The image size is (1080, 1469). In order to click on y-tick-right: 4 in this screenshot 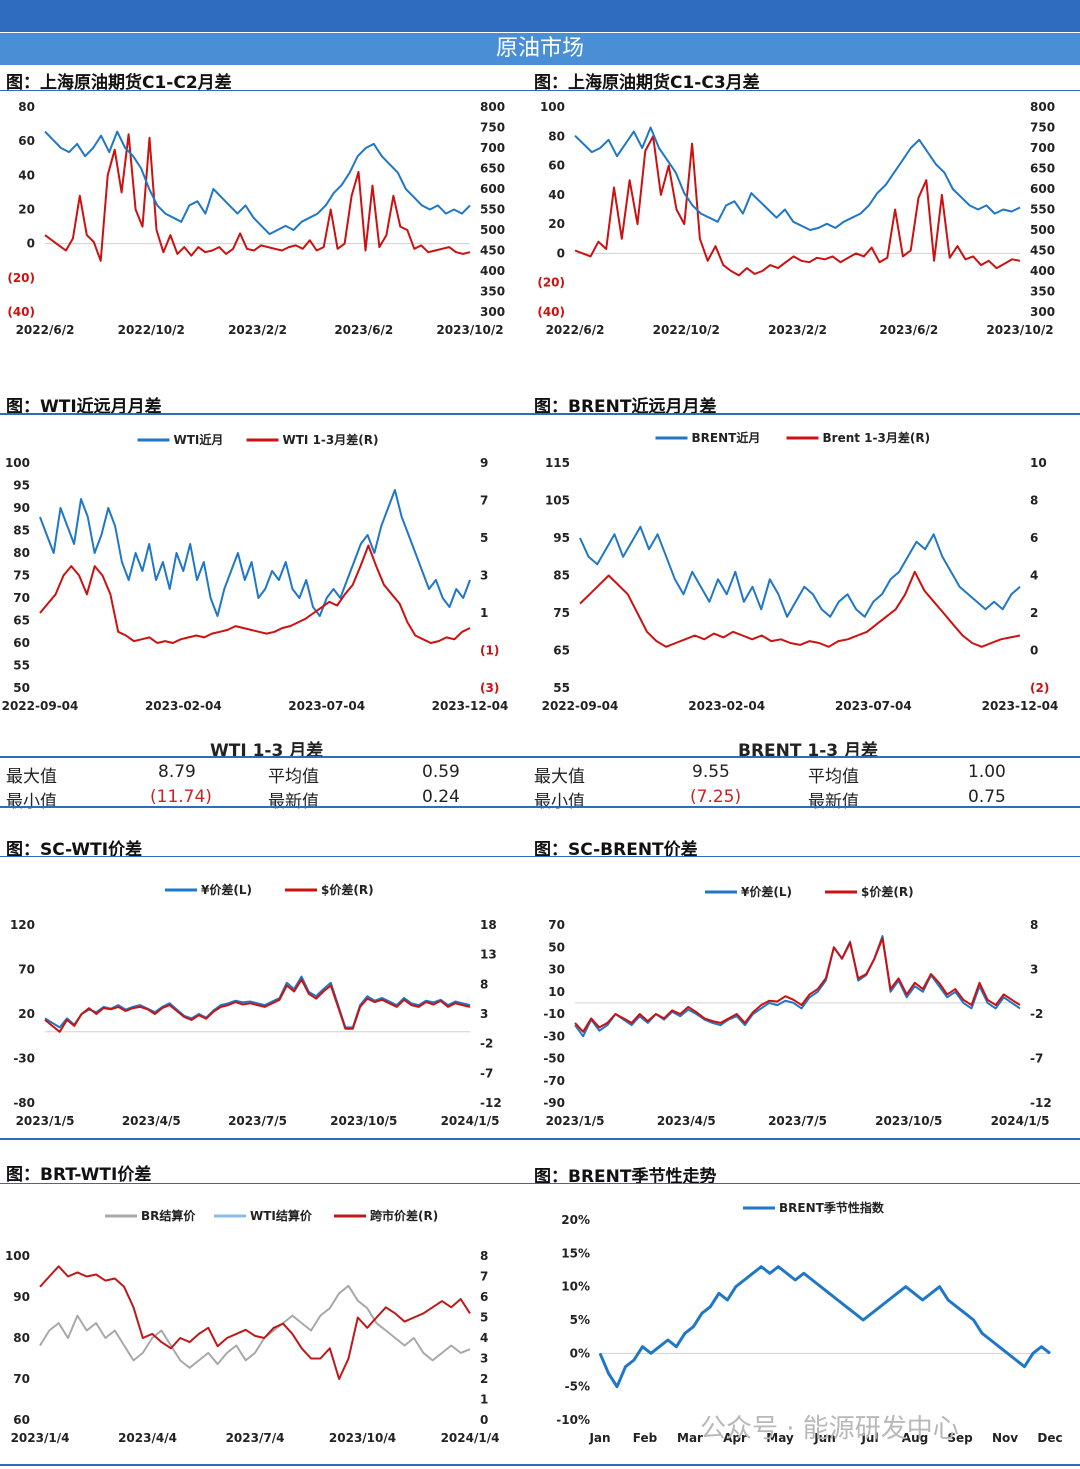, I will do `click(1034, 576)`.